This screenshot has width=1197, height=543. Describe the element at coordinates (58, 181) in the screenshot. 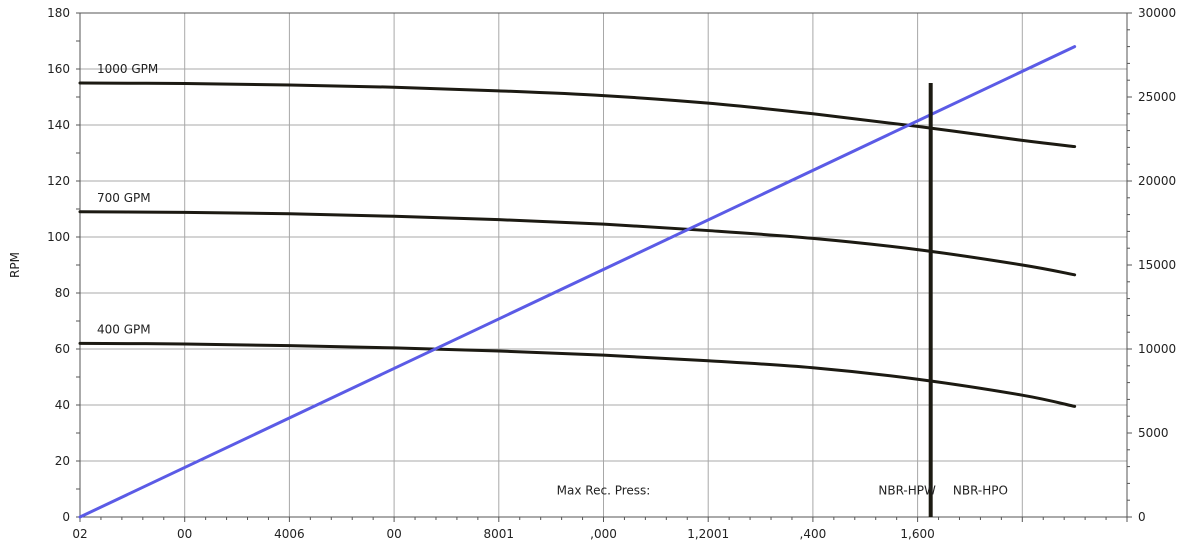

I see `y-tick-label: 120` at that location.